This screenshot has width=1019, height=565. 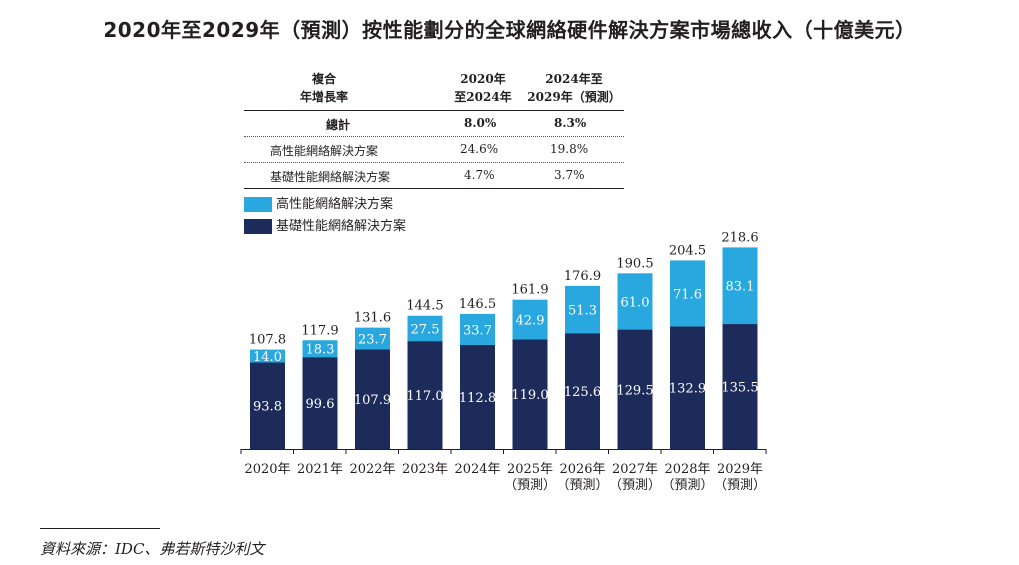 I want to click on cagr-row-label: 總計, so click(x=338, y=125).